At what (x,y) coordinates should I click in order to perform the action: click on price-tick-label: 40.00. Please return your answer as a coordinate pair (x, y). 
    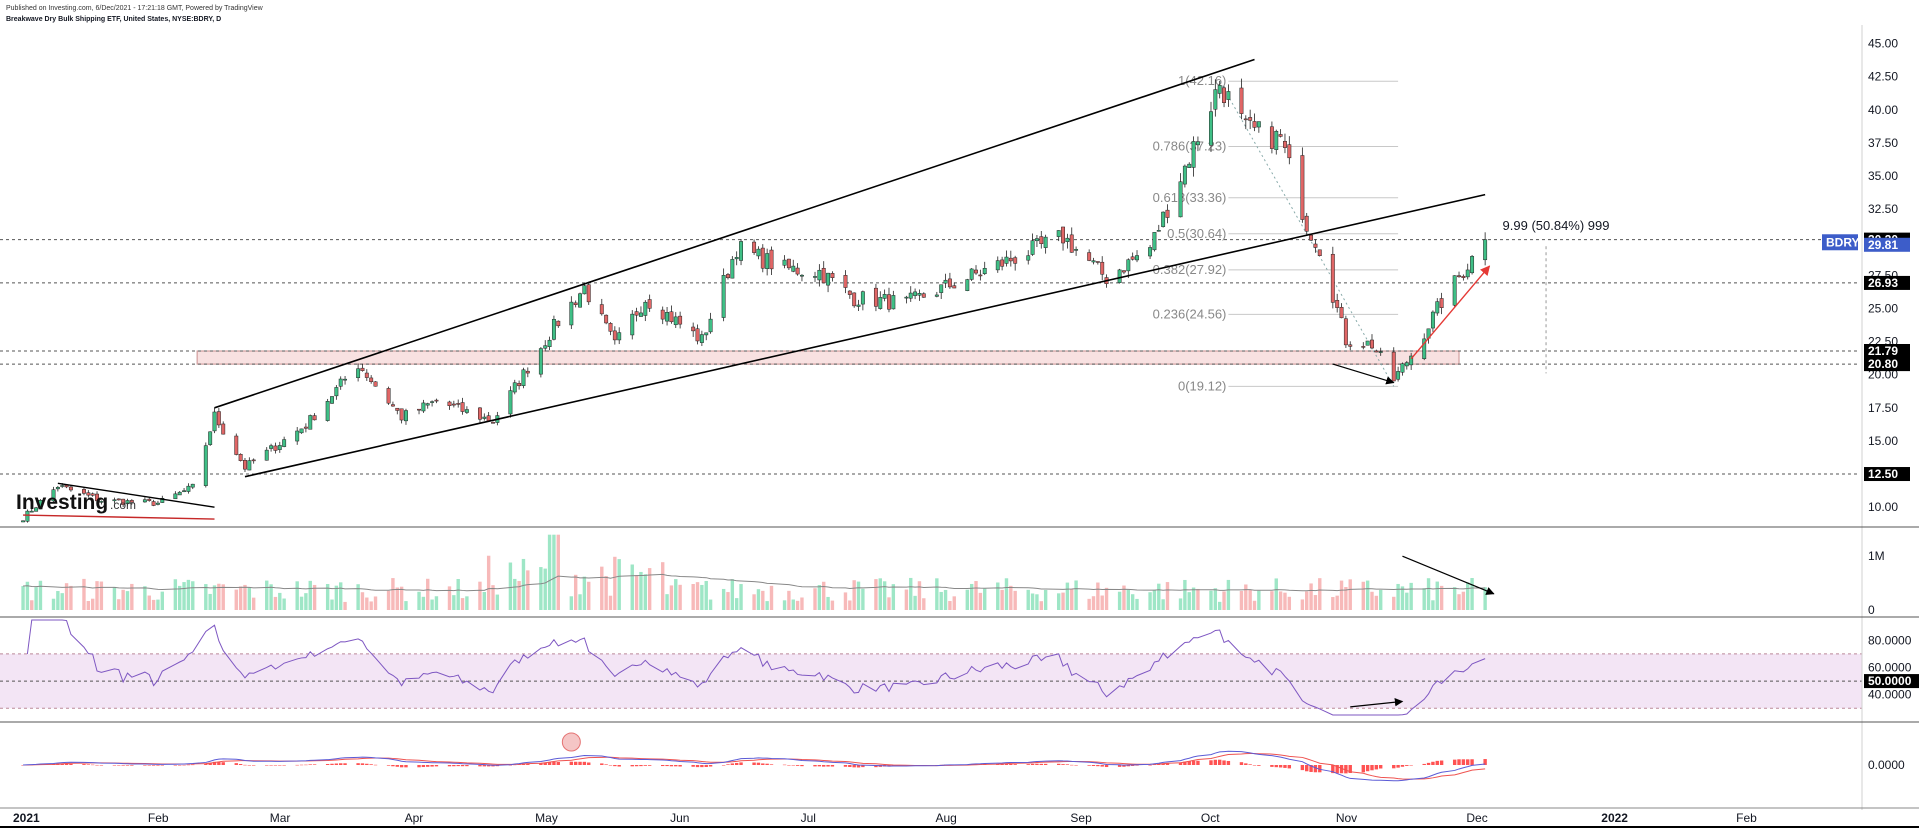
    Looking at the image, I should click on (1883, 110).